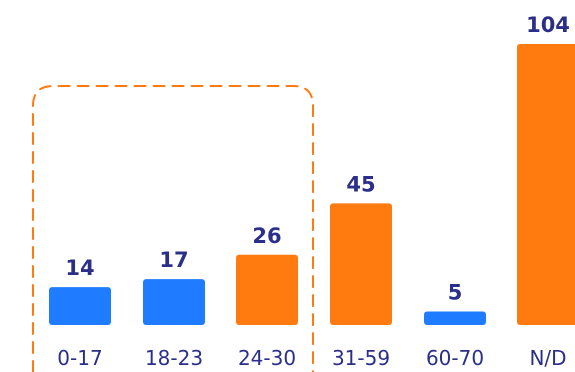 The height and width of the screenshot is (372, 575). I want to click on tick-label-0-17: 0-17, so click(79, 358).